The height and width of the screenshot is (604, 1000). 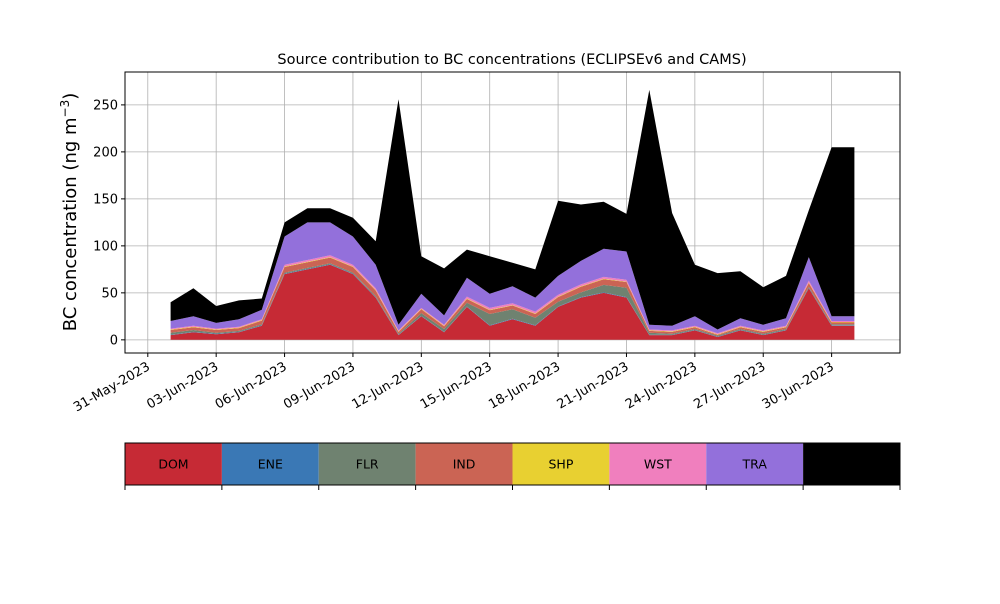 I want to click on area-flr, so click(x=512, y=300).